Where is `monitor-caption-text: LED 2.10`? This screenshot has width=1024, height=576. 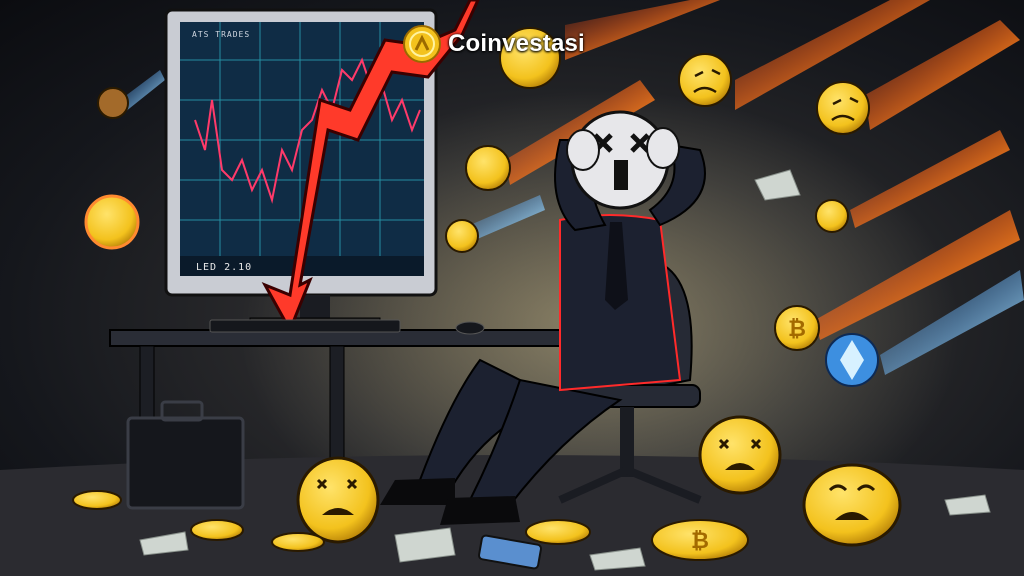
monitor-caption-text: LED 2.10 is located at coordinates (224, 267).